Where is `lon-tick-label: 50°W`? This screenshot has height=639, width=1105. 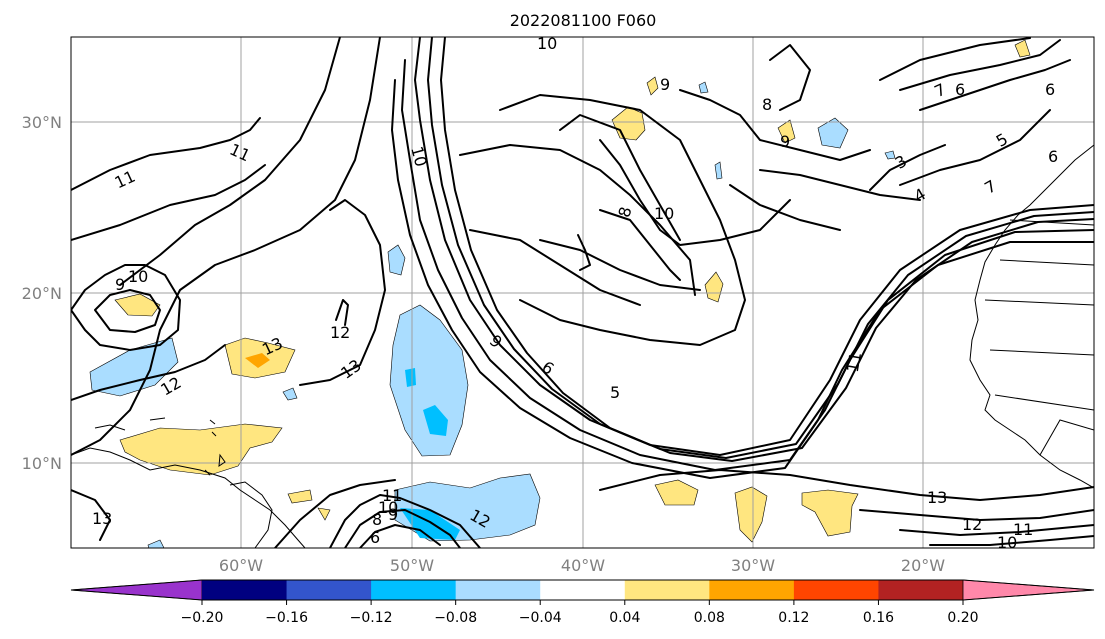 lon-tick-label: 50°W is located at coordinates (412, 565).